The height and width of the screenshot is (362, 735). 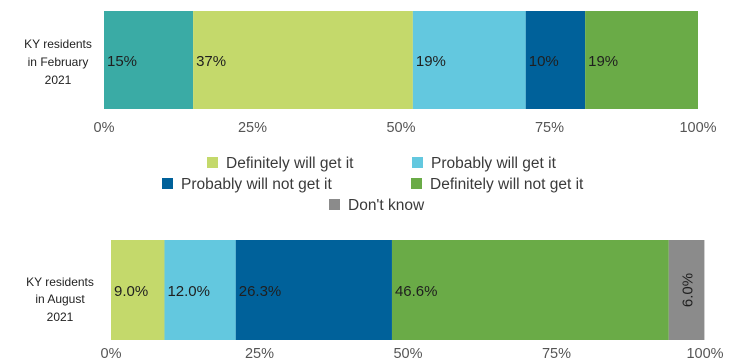 What do you see at coordinates (188, 291) in the screenshot?
I see `segment-value-label: 12.0%` at bounding box center [188, 291].